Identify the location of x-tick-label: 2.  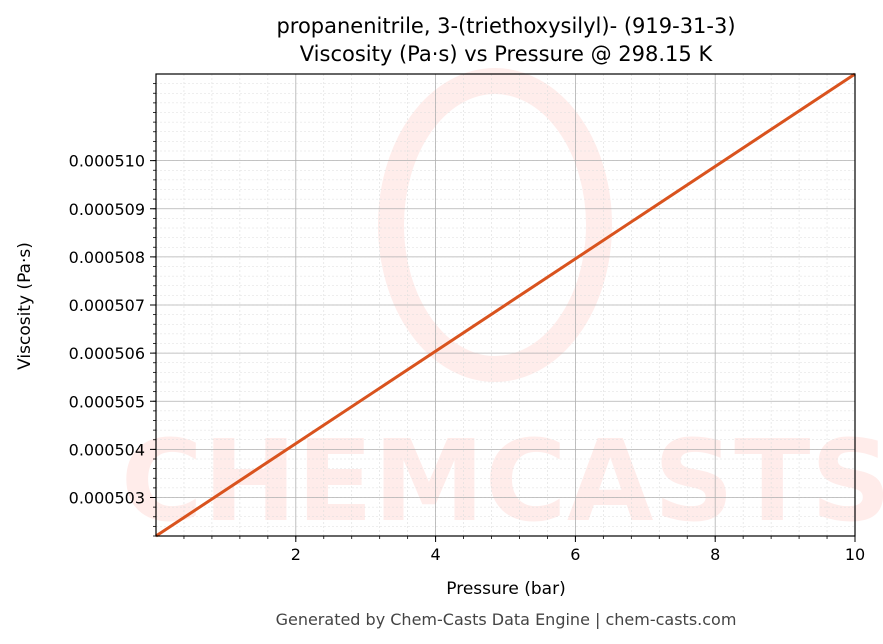
(296, 554).